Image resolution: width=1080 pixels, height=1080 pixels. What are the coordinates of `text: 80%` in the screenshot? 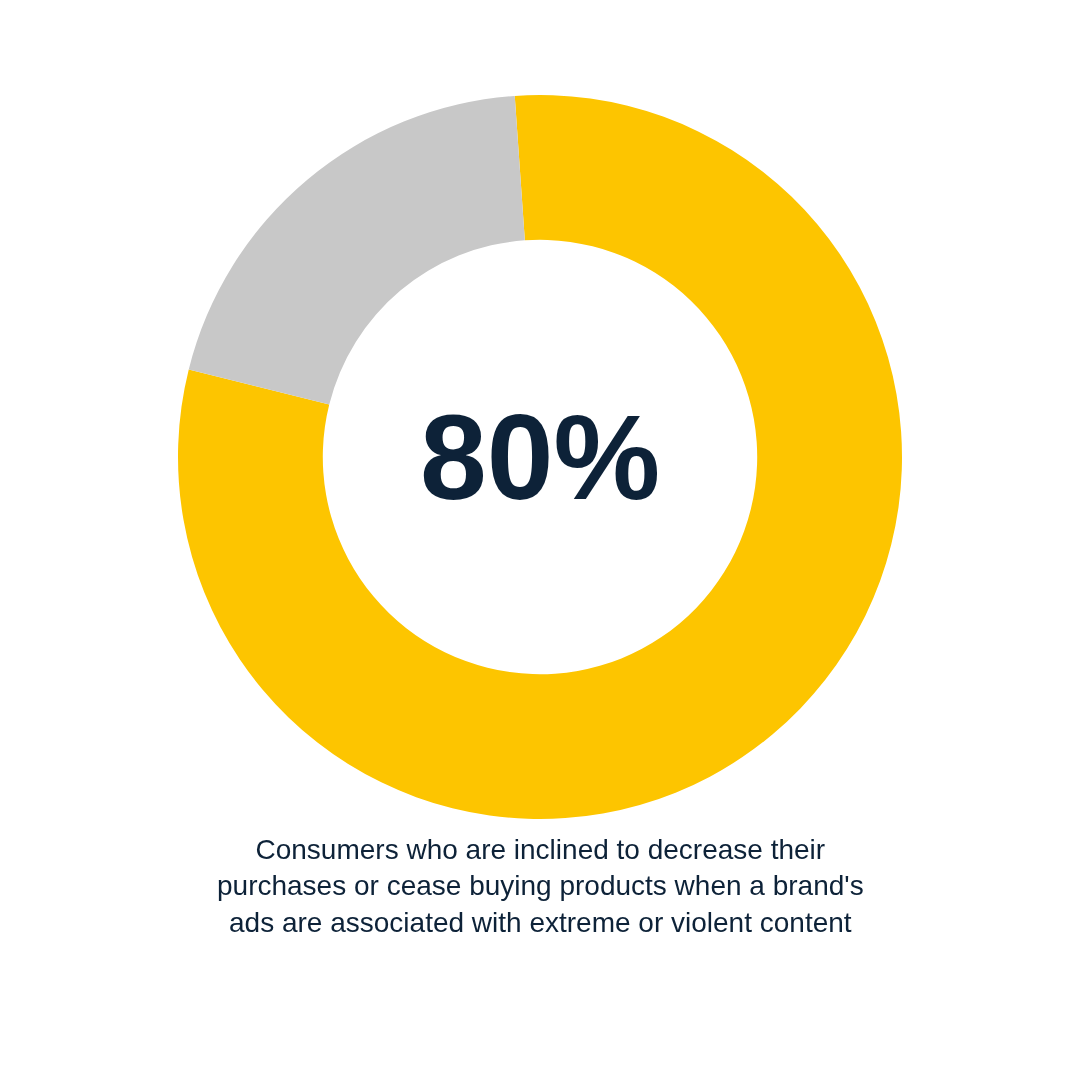 It's located at (540, 457).